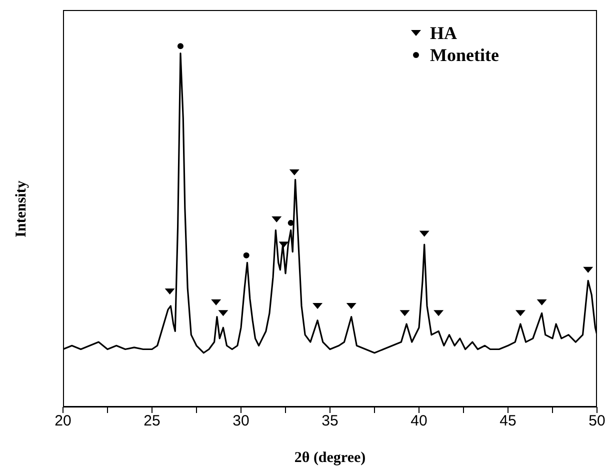 This screenshot has height=470, width=608. Describe the element at coordinates (508, 421) in the screenshot. I see `x-tick-label: 45` at that location.